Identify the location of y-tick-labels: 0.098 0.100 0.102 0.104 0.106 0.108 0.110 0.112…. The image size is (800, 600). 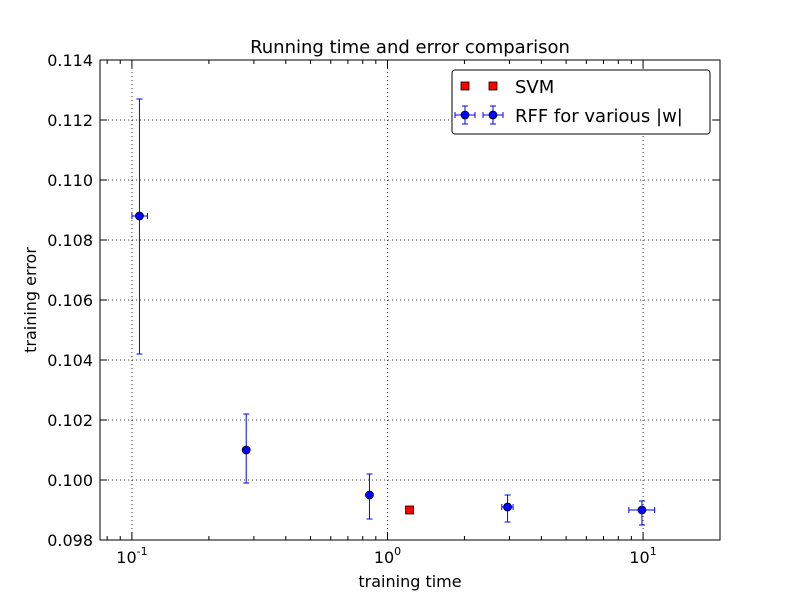
(70, 300).